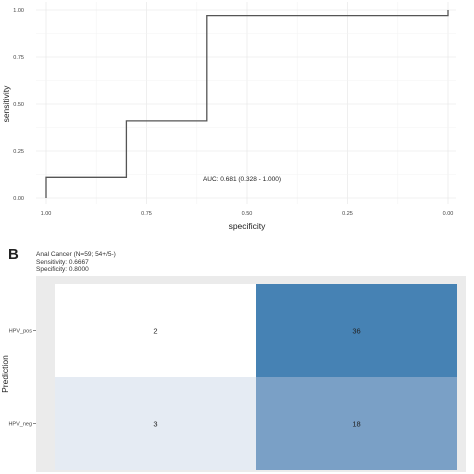 The image size is (474, 474). What do you see at coordinates (6, 104) in the screenshot?
I see `roc-ylabel: sensitivity` at bounding box center [6, 104].